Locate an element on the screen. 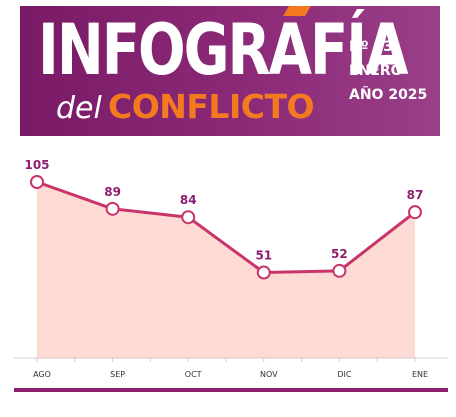 This screenshot has height=417, width=456. x-ticks is located at coordinates (226, 360).